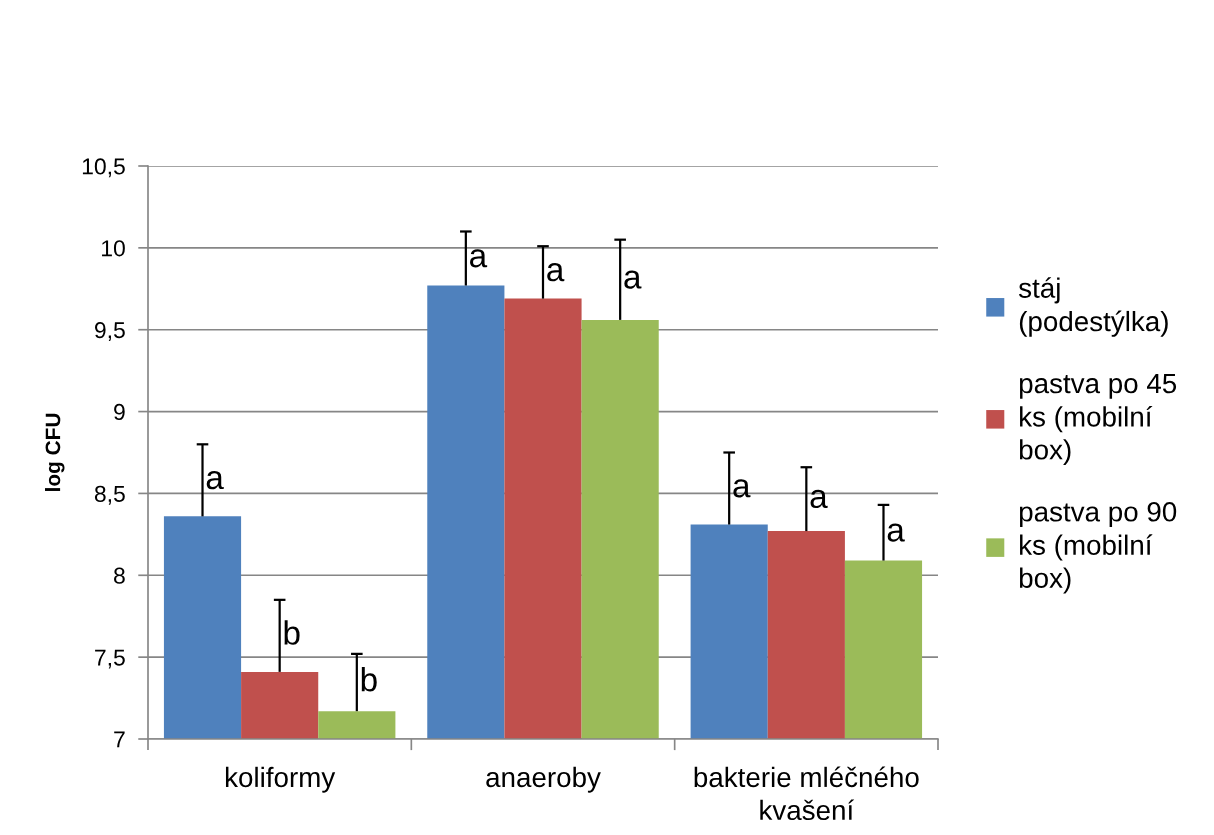 The height and width of the screenshot is (835, 1214). What do you see at coordinates (113, 248) in the screenshot?
I see `y-tick-label: 10` at bounding box center [113, 248].